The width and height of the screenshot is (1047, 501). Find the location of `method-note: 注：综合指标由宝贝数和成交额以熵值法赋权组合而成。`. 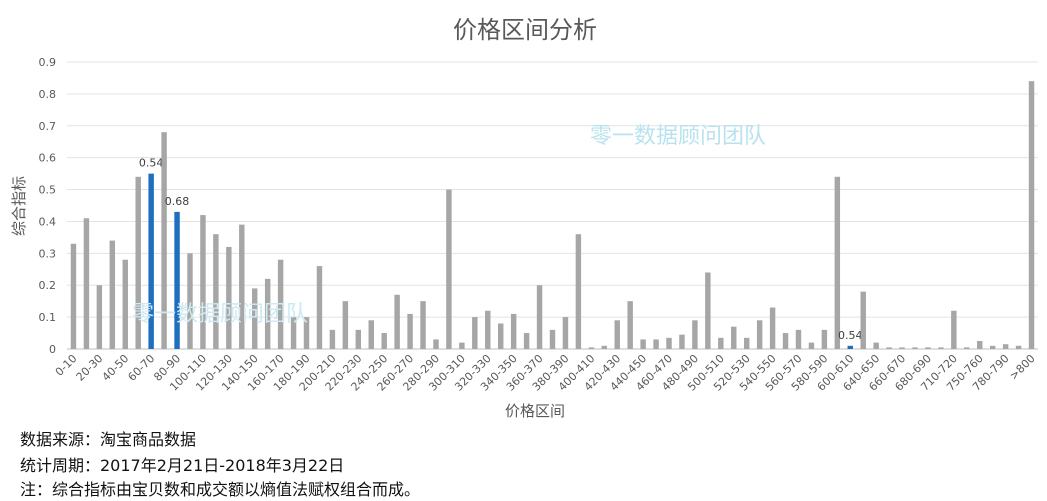

method-note: 注：综合指标由宝贝数和成交额以熵值法赋权组合而成。 is located at coordinates (220, 489).